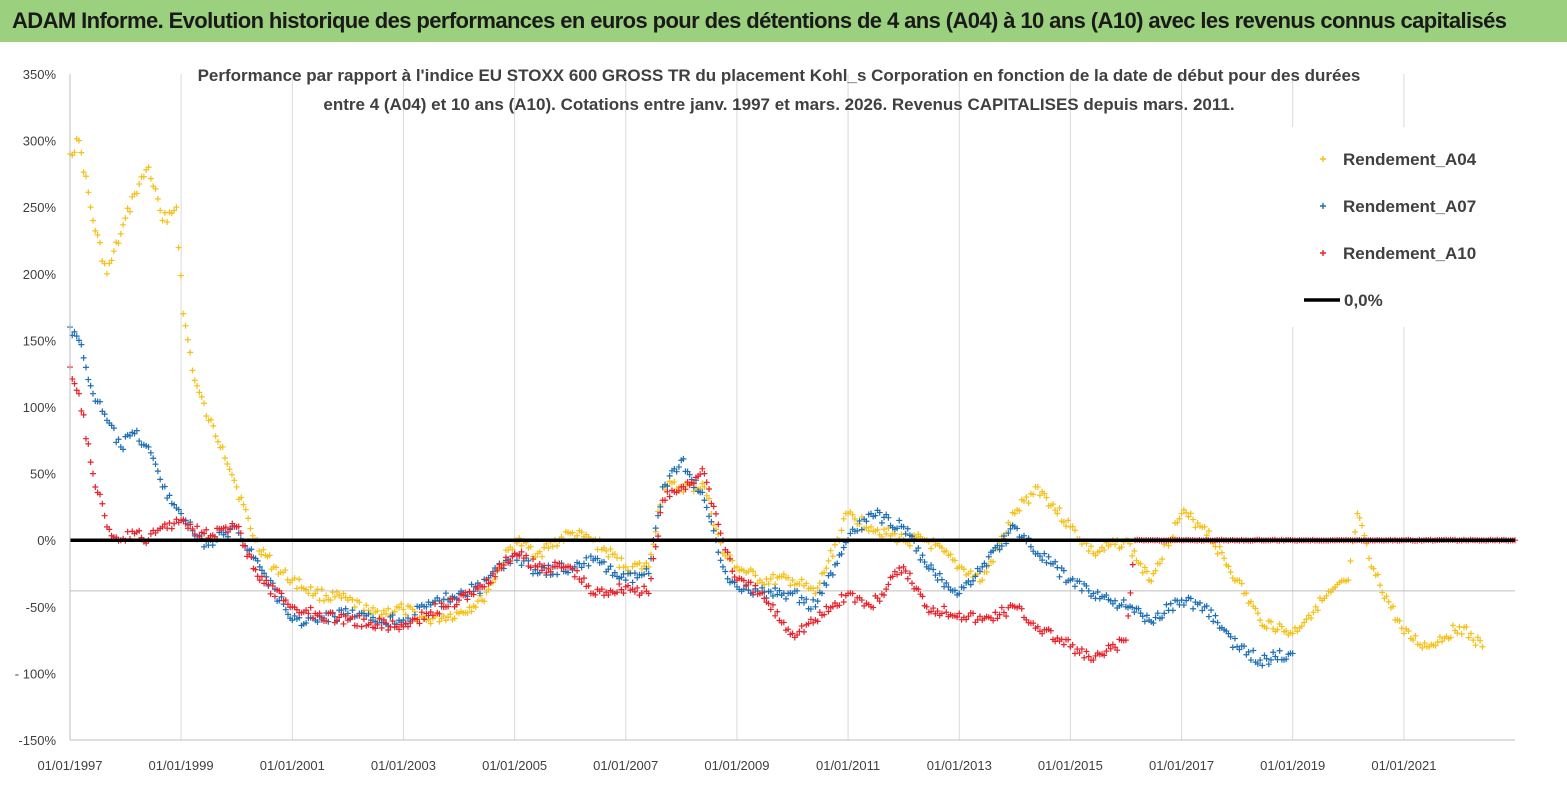 The width and height of the screenshot is (1567, 790). Describe the element at coordinates (1181, 765) in the screenshot. I see `x-tick-label: 01/01/2017` at that location.